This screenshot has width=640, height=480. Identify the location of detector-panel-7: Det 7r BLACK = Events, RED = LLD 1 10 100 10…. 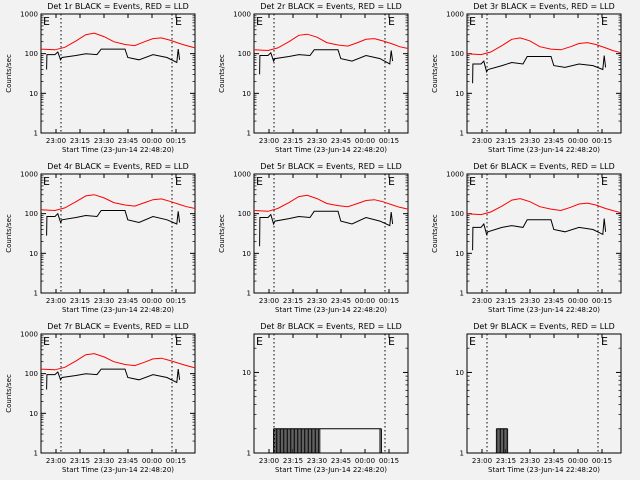
(100, 398).